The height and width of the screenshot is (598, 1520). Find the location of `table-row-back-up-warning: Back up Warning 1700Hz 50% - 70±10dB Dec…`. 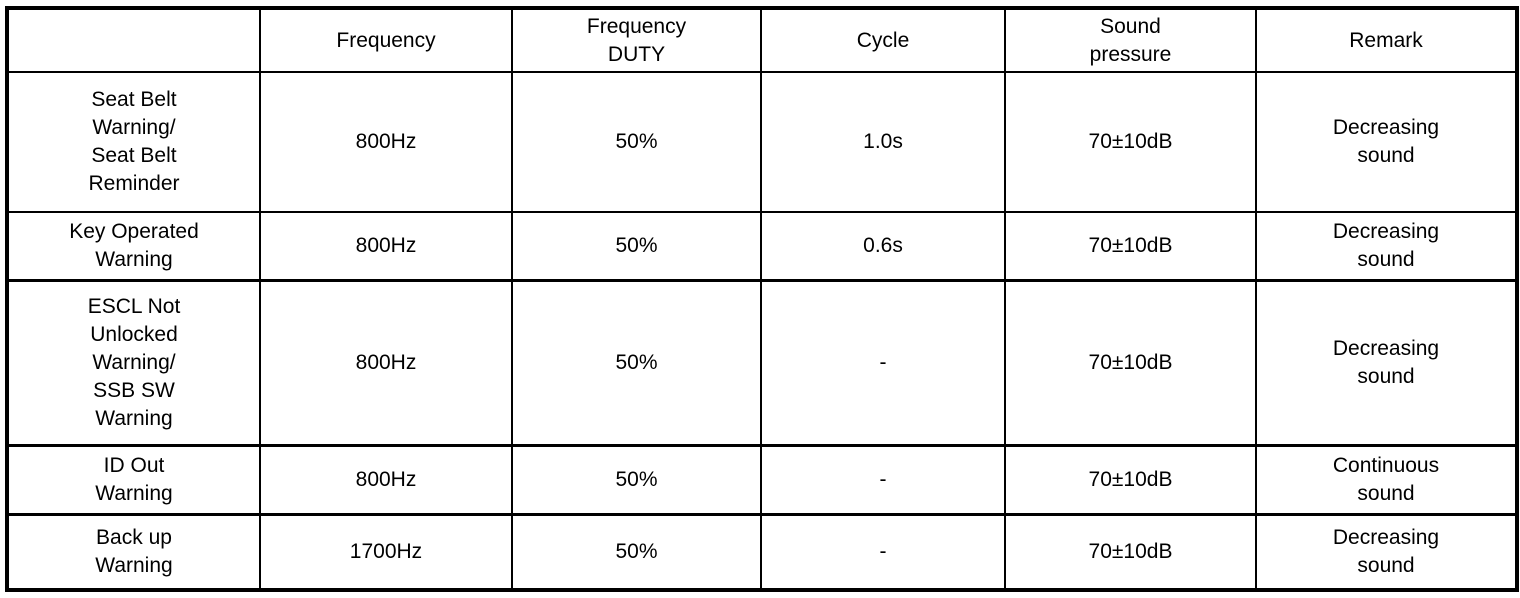

table-row-back-up-warning: Back up Warning 1700Hz 50% - 70±10dB Dec… is located at coordinates (762, 552).